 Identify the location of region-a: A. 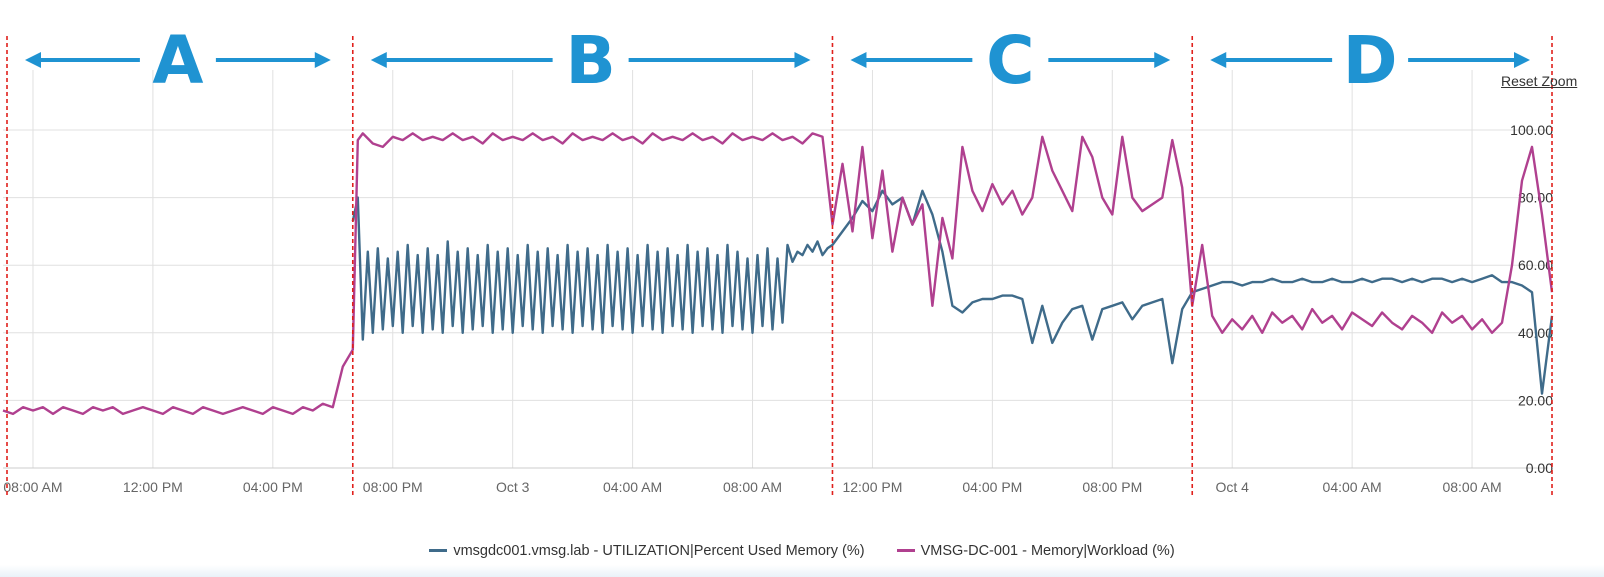
(178, 60).